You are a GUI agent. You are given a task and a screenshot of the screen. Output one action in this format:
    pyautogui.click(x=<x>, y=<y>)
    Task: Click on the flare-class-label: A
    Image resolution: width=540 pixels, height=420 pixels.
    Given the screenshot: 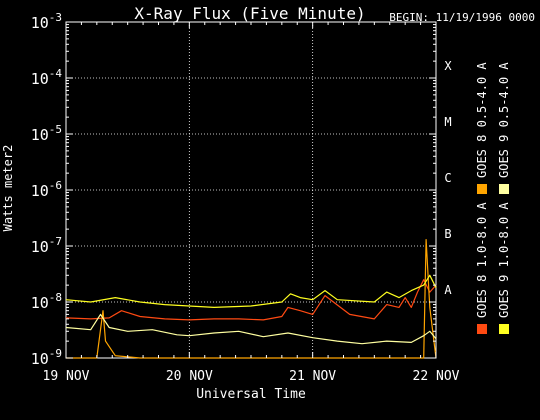 What is the action you would take?
    pyautogui.click(x=448, y=290)
    